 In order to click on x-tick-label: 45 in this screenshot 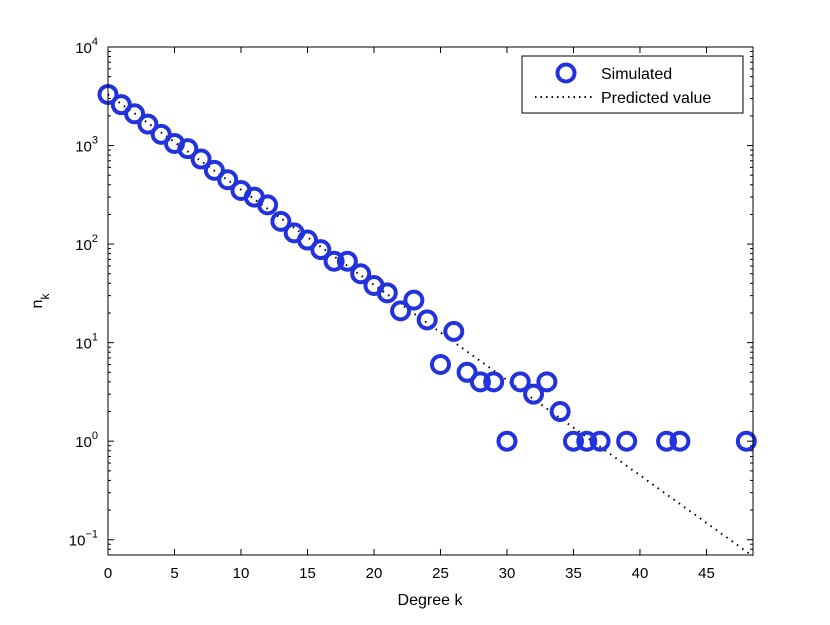, I will do `click(706, 573)`.